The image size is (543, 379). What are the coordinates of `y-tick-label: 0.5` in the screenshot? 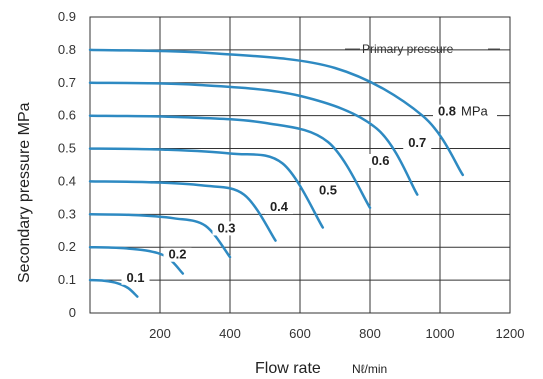 It's located at (67, 148).